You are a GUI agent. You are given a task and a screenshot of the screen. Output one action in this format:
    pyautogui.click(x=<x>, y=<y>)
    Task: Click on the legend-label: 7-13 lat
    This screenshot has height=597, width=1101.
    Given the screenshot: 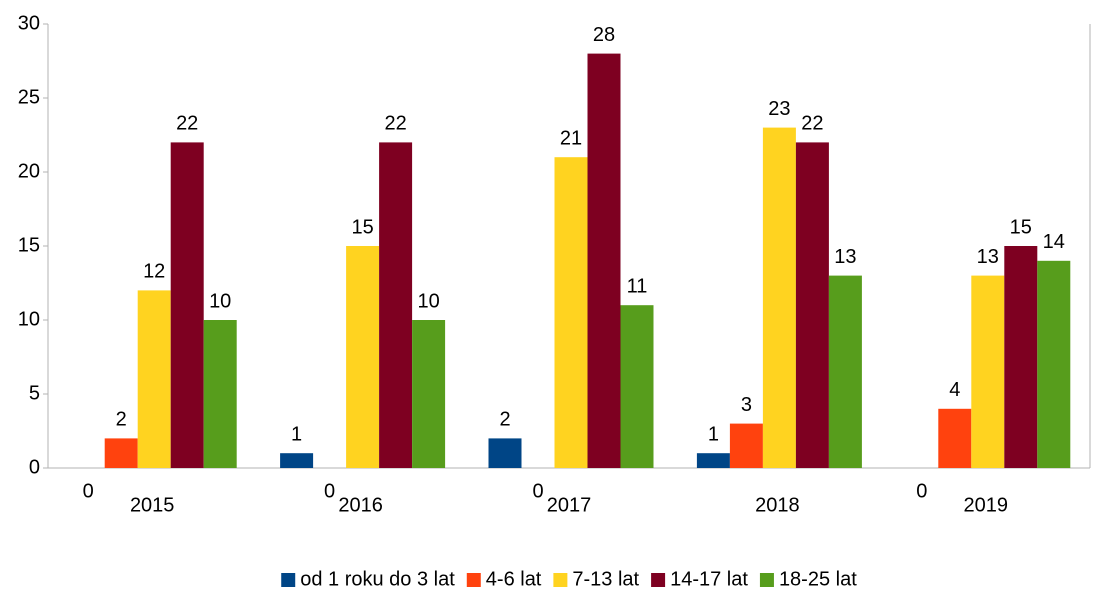 What is the action you would take?
    pyautogui.click(x=605, y=579)
    